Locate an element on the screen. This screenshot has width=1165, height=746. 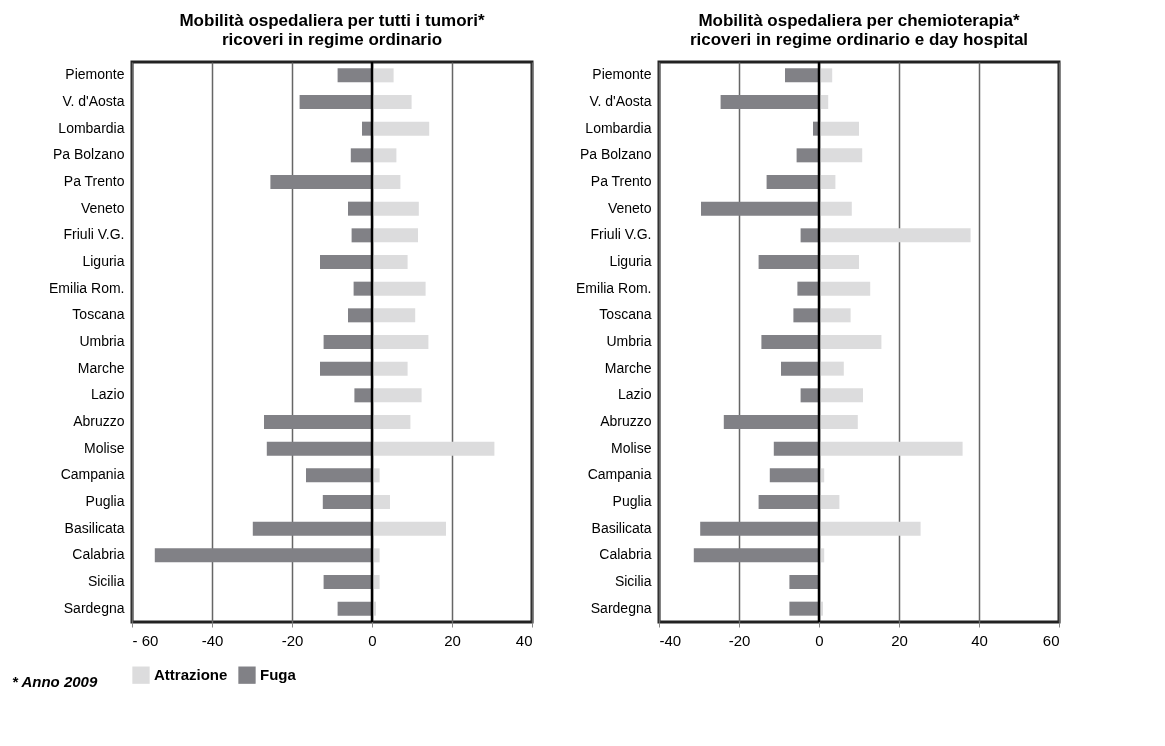
x-tick-label: - 60 is located at coordinates (145, 640).